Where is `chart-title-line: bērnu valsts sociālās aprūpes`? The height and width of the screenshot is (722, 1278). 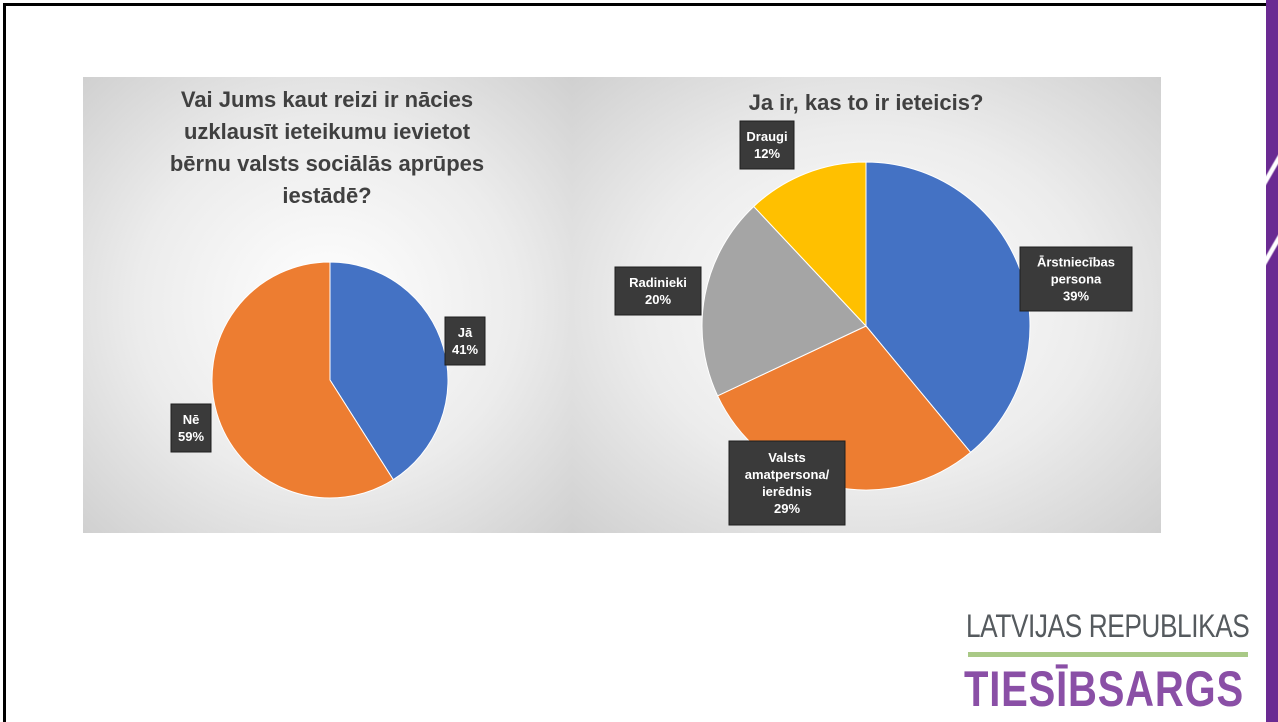 chart-title-line: bērnu valsts sociālās aprūpes is located at coordinates (327, 163).